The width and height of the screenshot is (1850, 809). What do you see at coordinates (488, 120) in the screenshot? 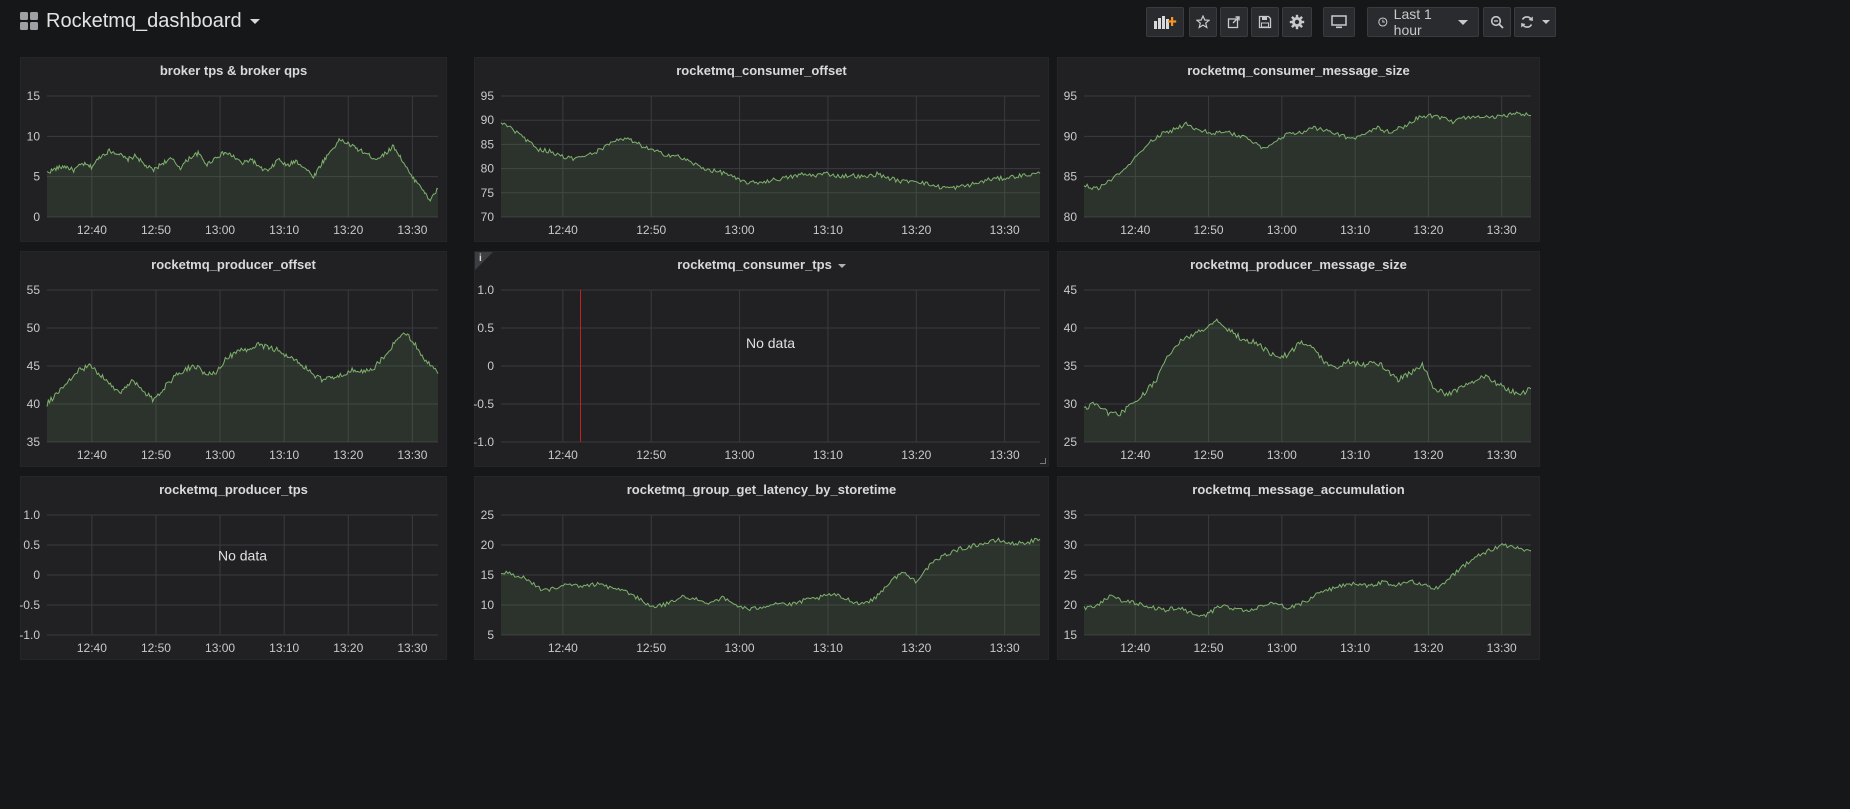
I see `y-tick-label: 90` at bounding box center [488, 120].